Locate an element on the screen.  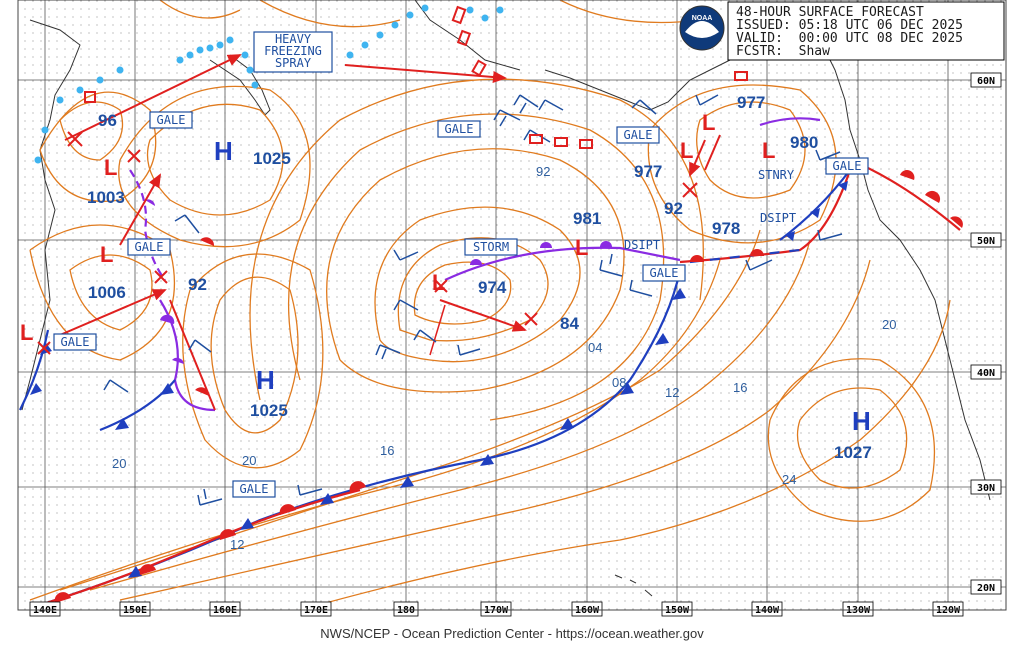
latitude-label: 60N is located at coordinates (986, 81).